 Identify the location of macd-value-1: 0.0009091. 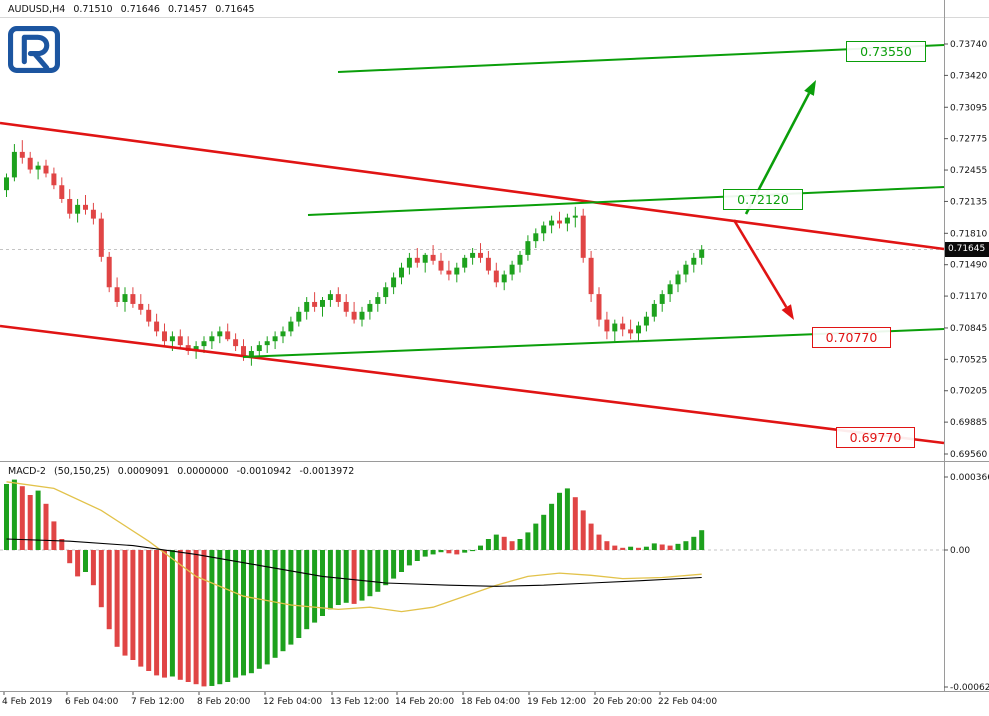
(143, 471).